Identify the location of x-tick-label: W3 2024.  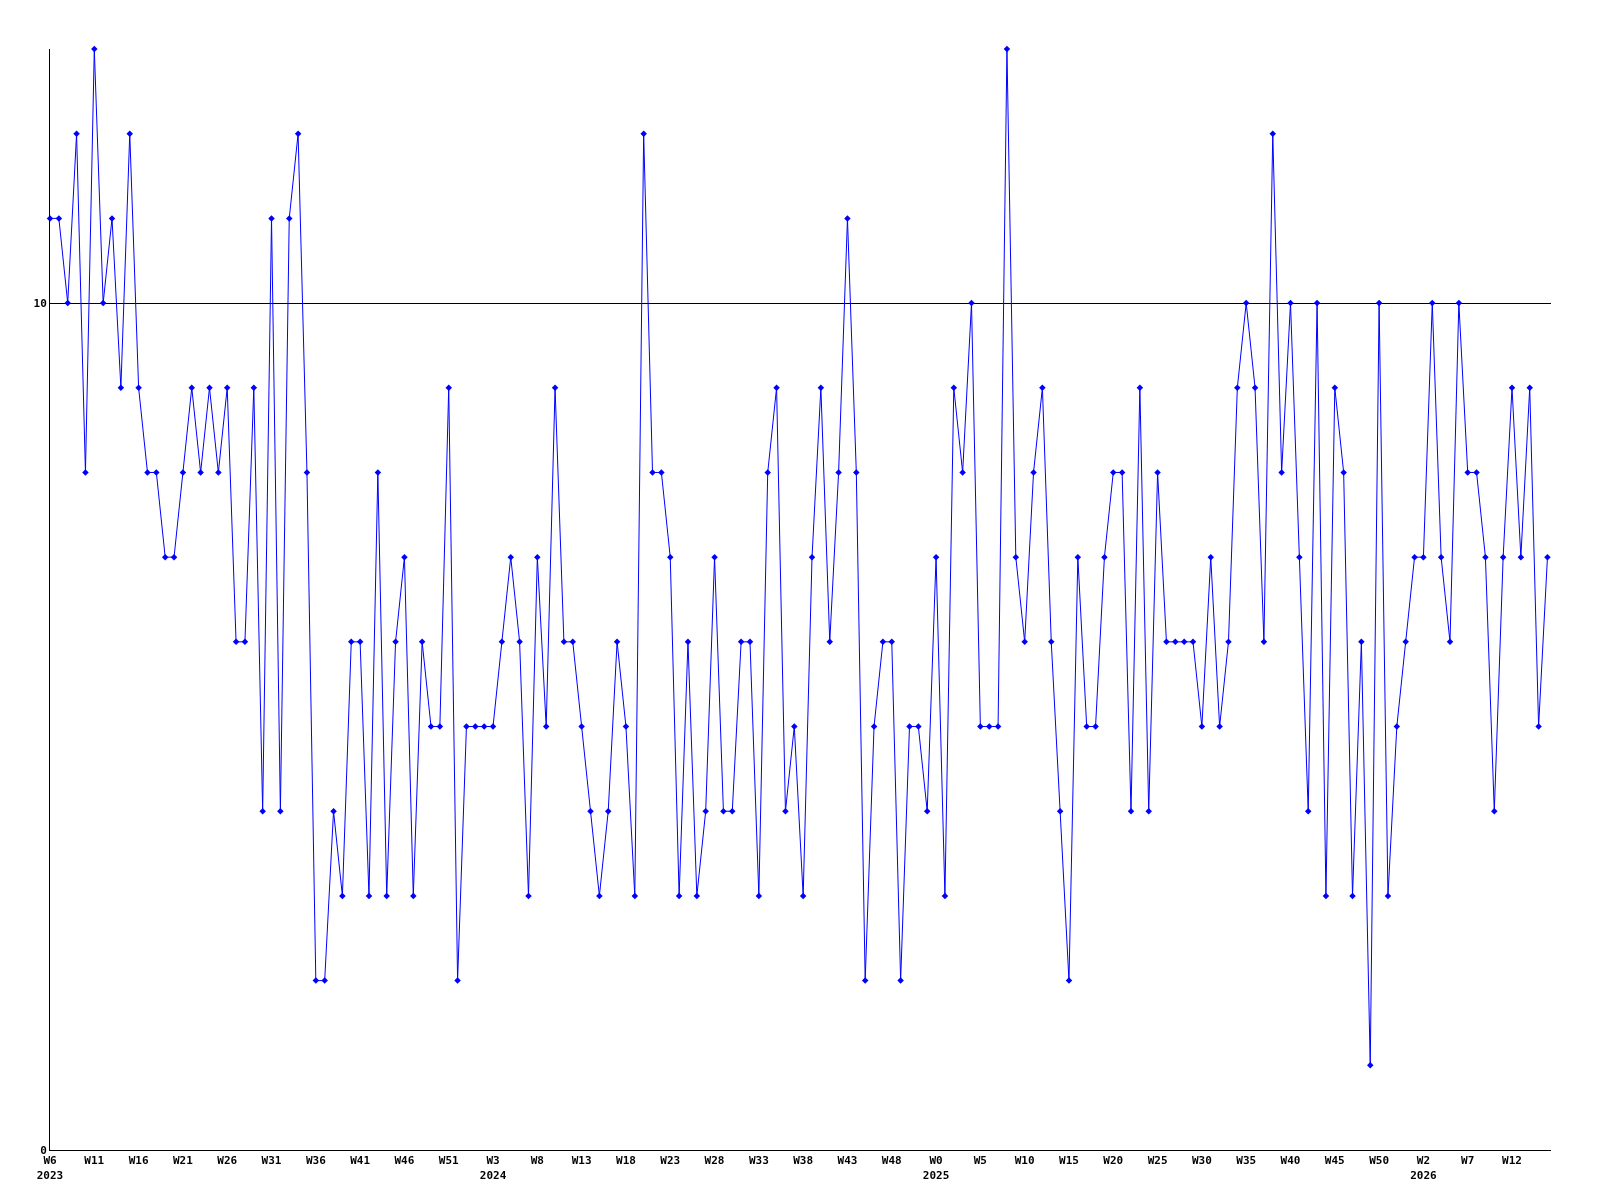
(493, 1168).